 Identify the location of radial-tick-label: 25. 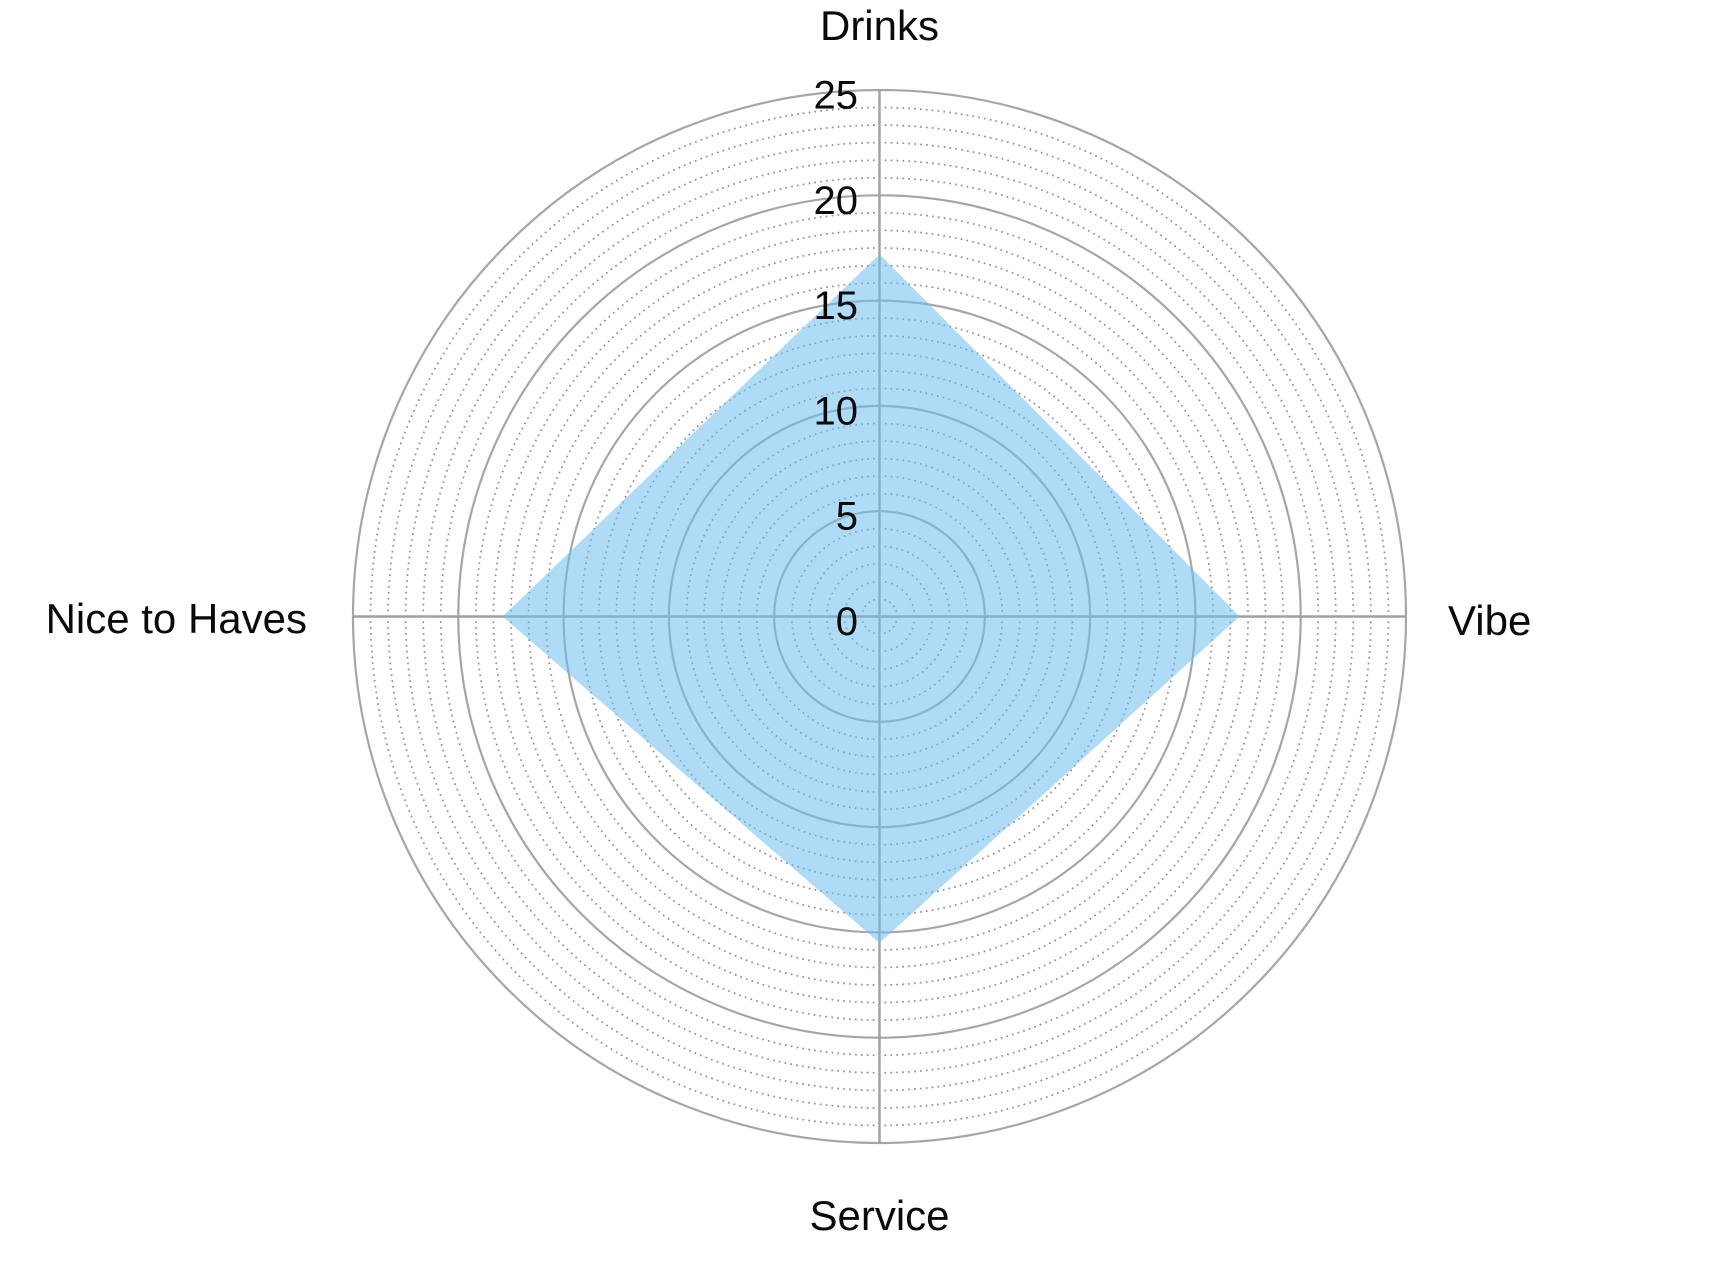
(836, 96).